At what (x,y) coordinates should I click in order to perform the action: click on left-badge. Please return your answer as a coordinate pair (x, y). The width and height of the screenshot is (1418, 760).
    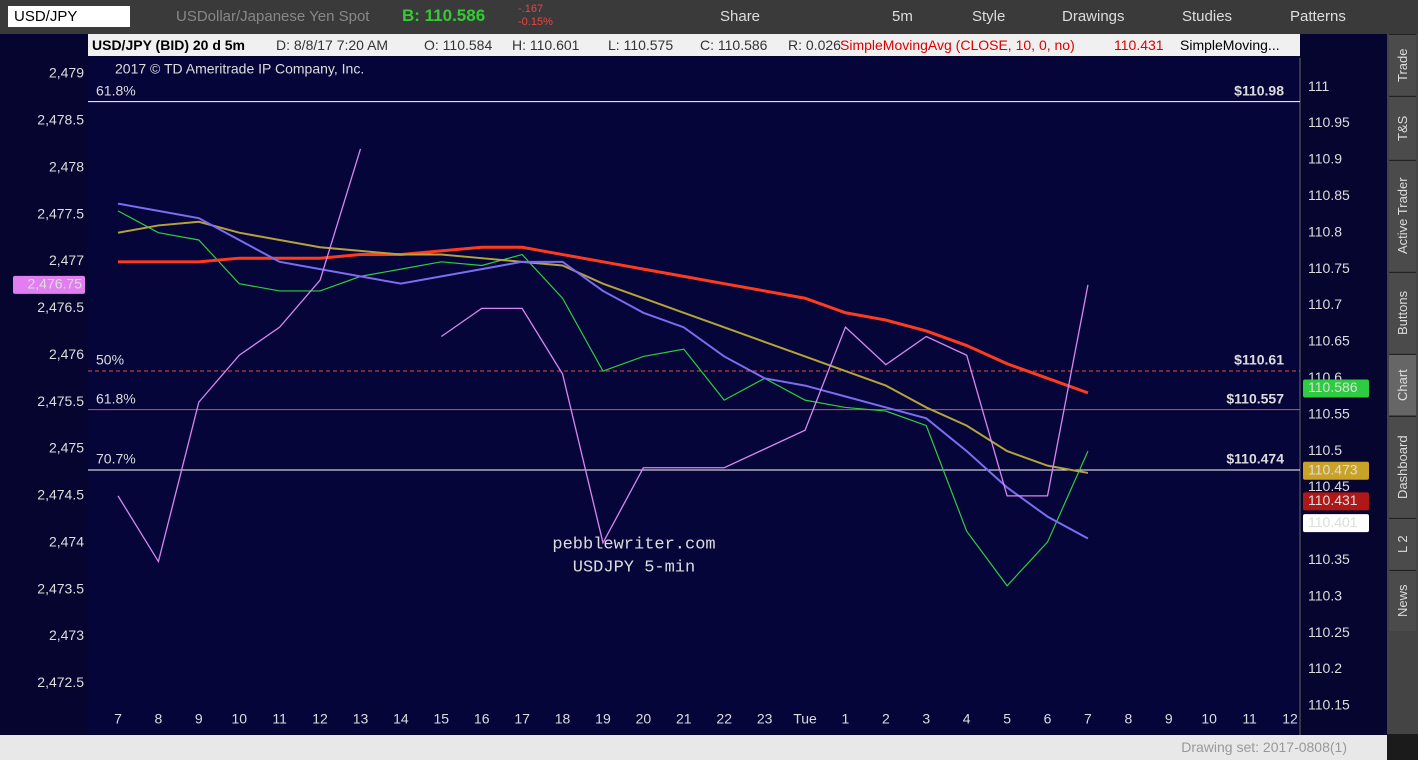
    Looking at the image, I should click on (49, 284).